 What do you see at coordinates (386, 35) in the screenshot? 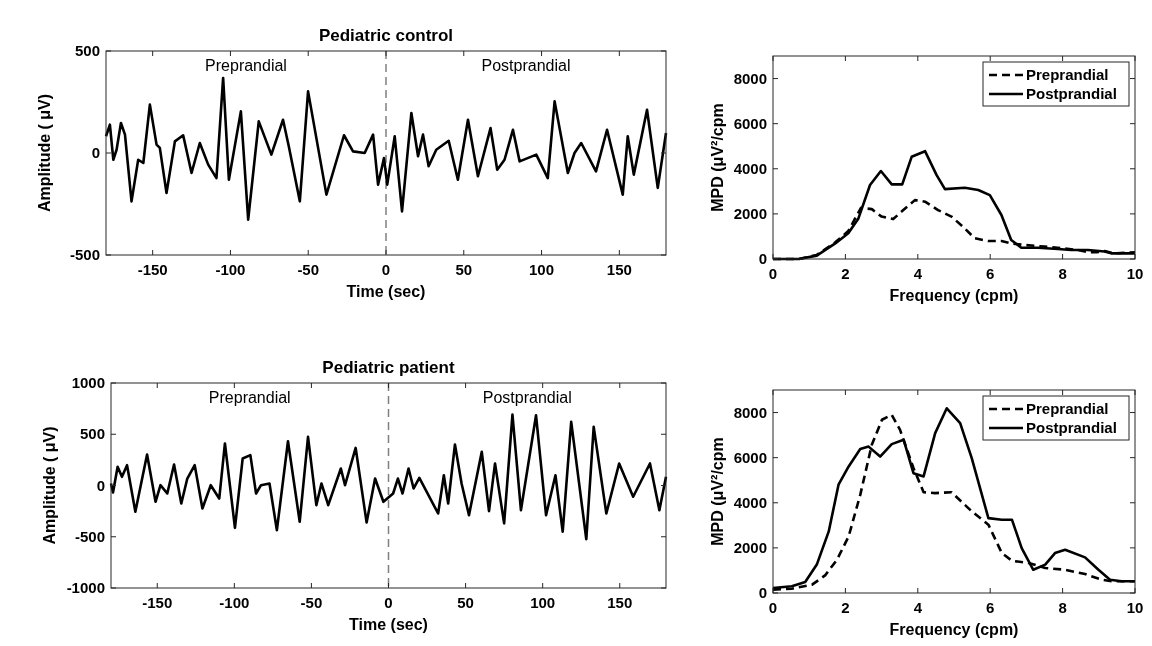
I see `chart-title: Pediatric control` at bounding box center [386, 35].